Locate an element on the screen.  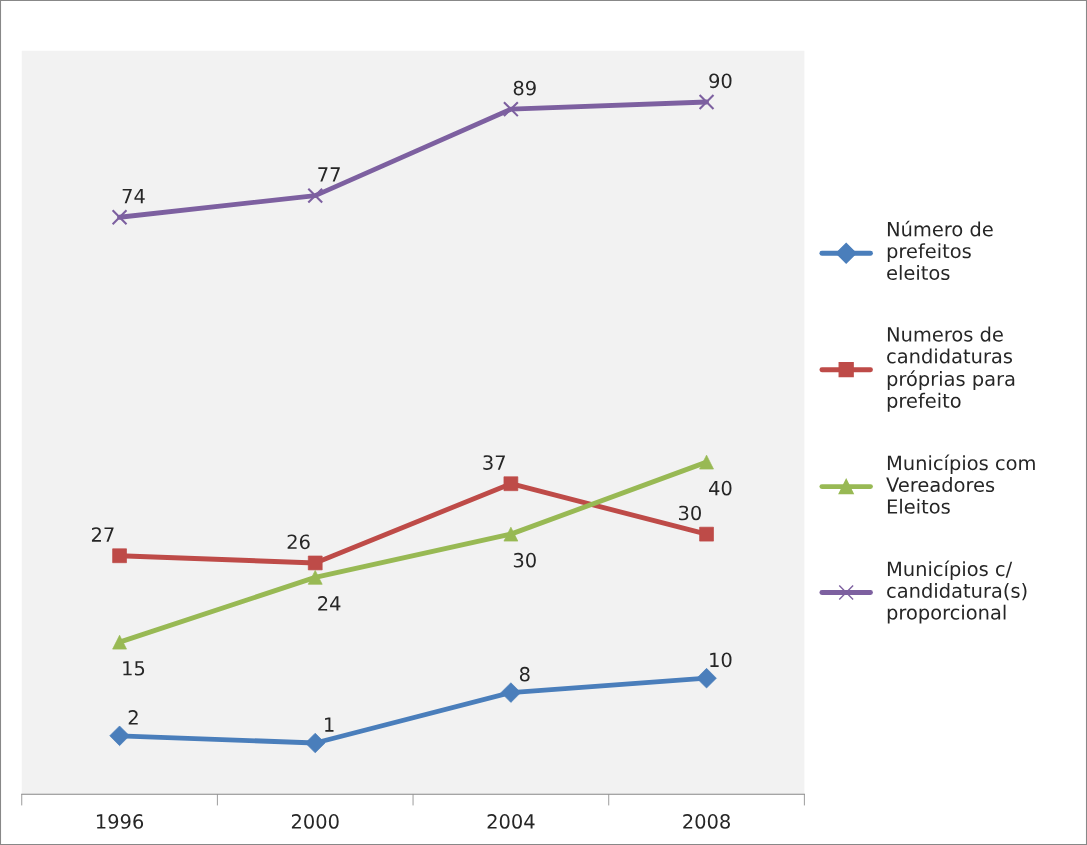
x-tick-label: 2000 is located at coordinates (315, 821).